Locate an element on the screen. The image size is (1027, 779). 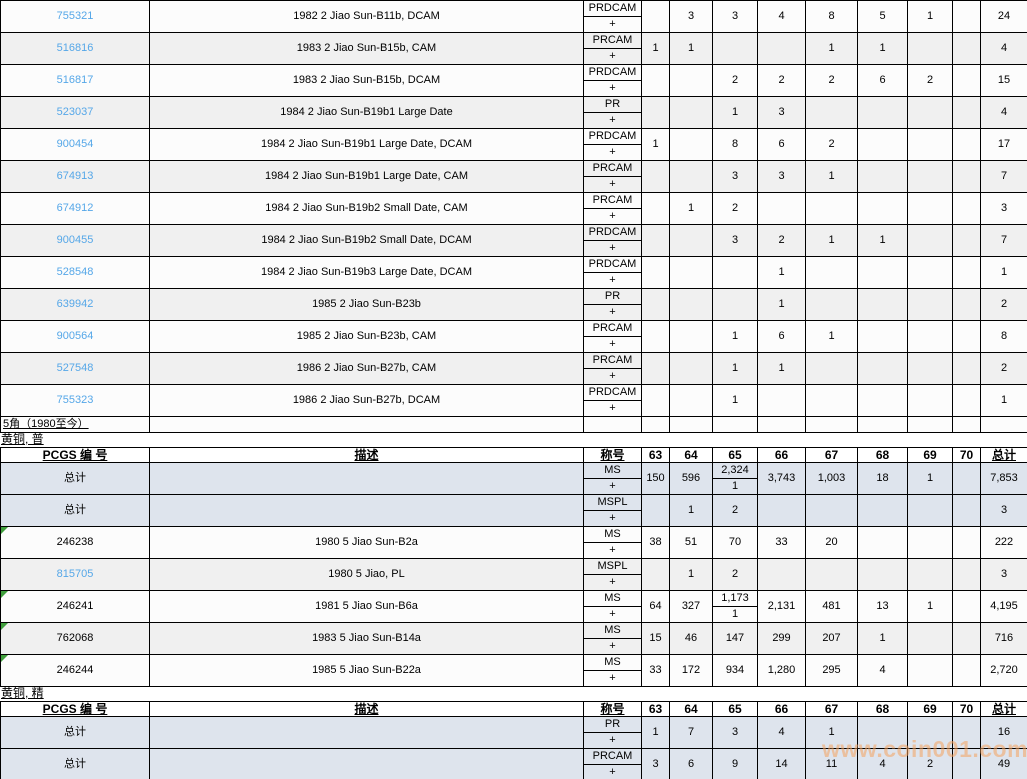
header-grade-68: 68 is located at coordinates (882, 455).